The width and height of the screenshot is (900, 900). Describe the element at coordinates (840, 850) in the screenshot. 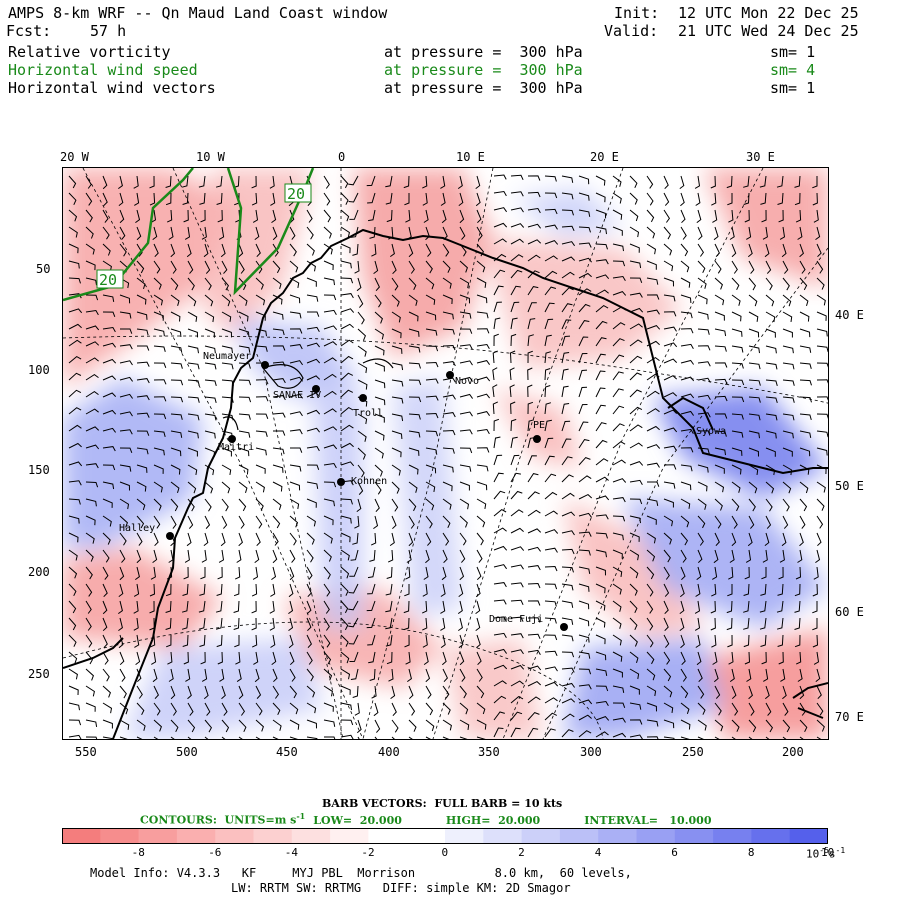

I see `colorbar-units-tail-exp: -1` at that location.